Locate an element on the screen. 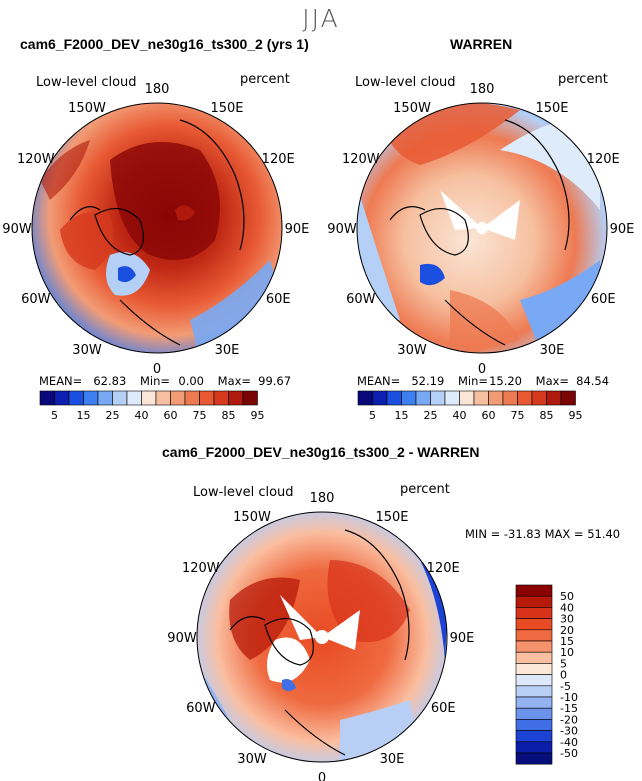 The width and height of the screenshot is (642, 781). map2-colorbar: 5 15 25 40 60 75 85 95 is located at coordinates (470, 406).